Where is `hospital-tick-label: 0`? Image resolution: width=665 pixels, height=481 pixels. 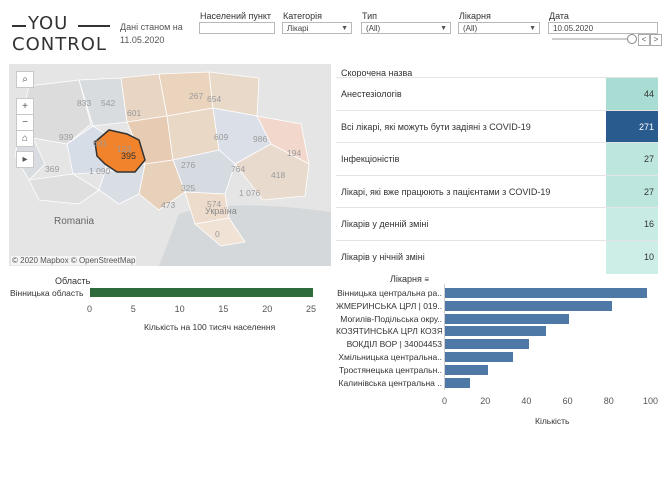
hospital-tick-label: 0 is located at coordinates (445, 401).